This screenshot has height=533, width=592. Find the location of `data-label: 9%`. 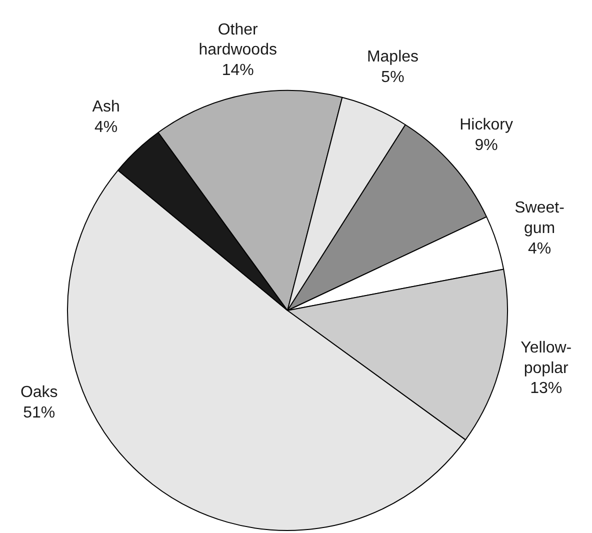

data-label: 9% is located at coordinates (486, 145).